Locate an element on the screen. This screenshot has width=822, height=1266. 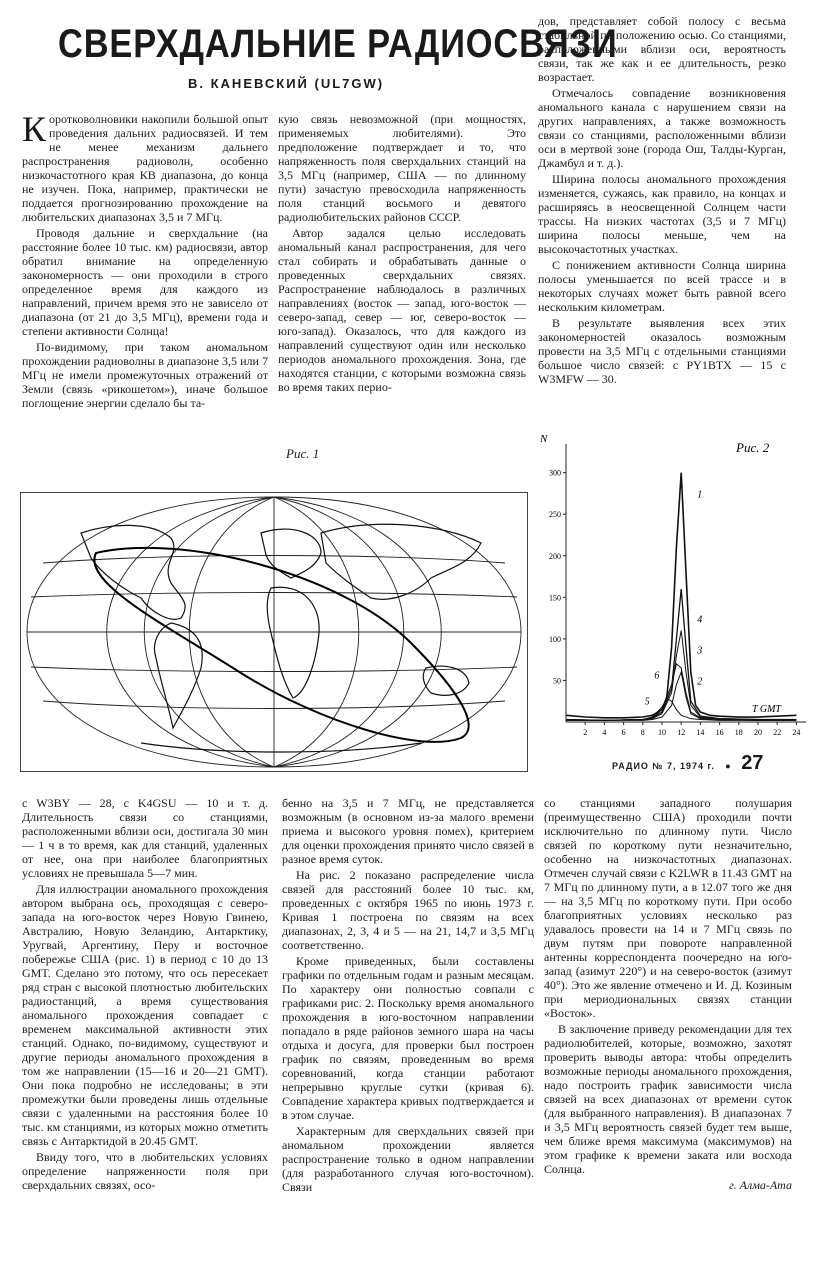
series-label: 6 is located at coordinates (656, 675).